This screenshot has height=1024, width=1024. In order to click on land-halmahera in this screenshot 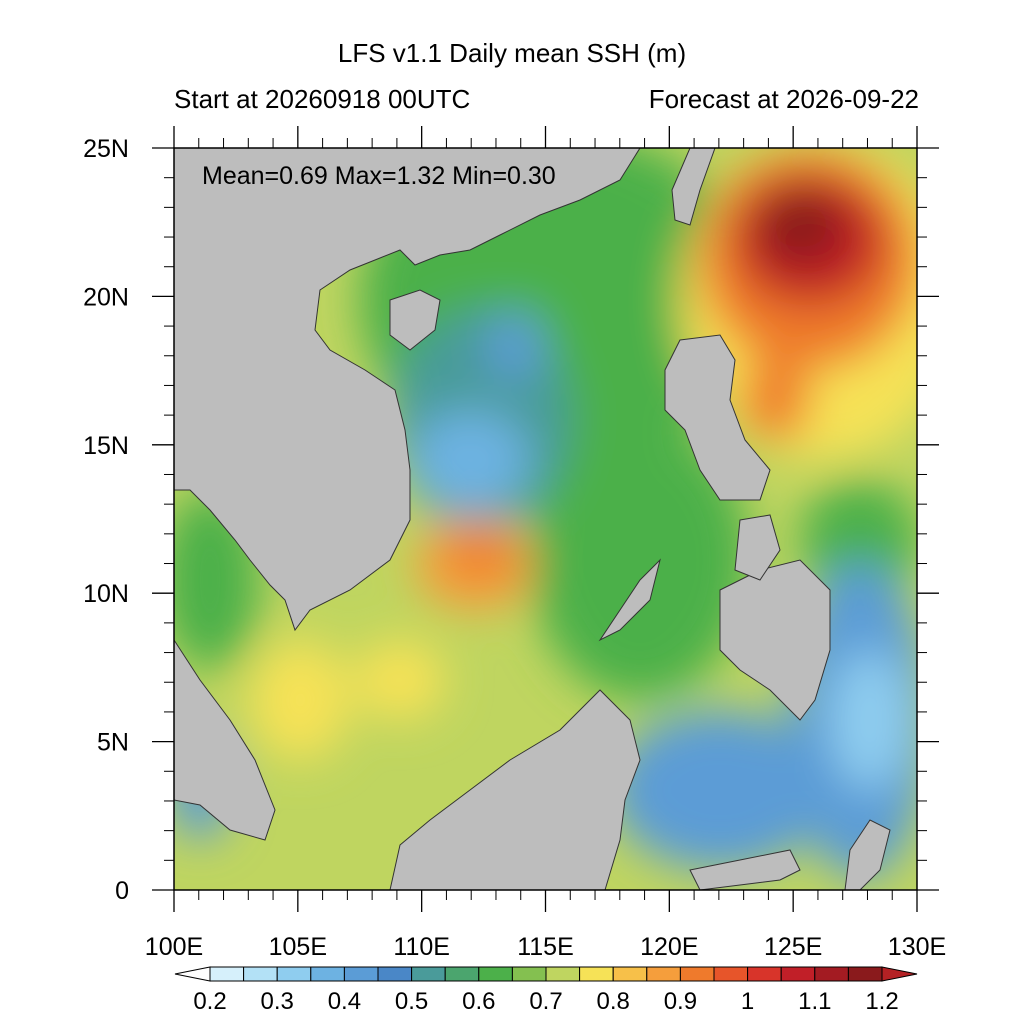, I will do `click(867, 854)`.